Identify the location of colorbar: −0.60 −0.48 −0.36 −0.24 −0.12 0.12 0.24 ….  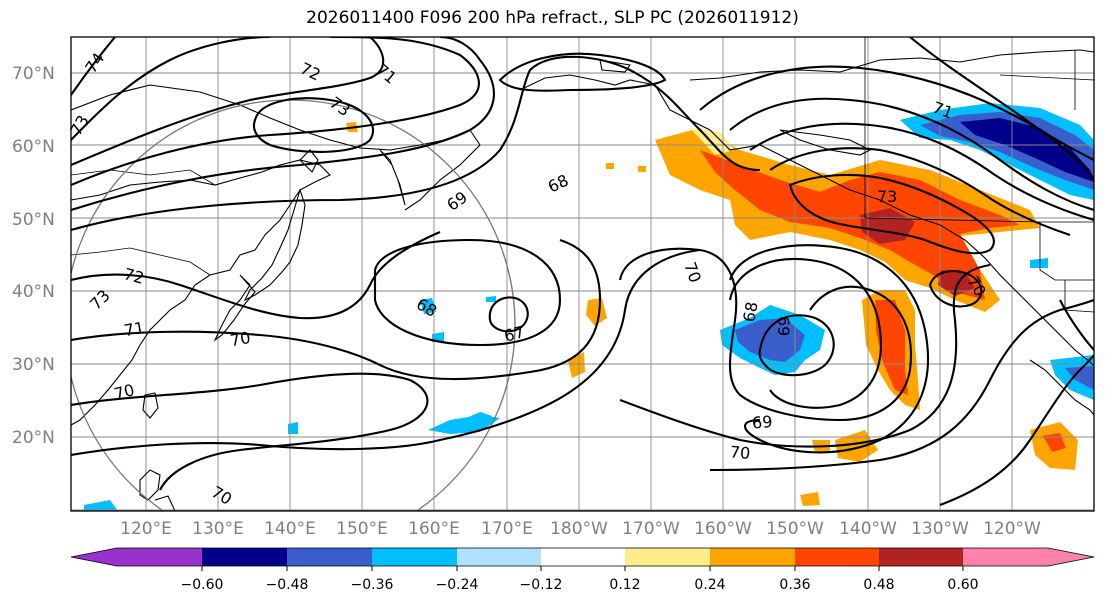
(582, 570).